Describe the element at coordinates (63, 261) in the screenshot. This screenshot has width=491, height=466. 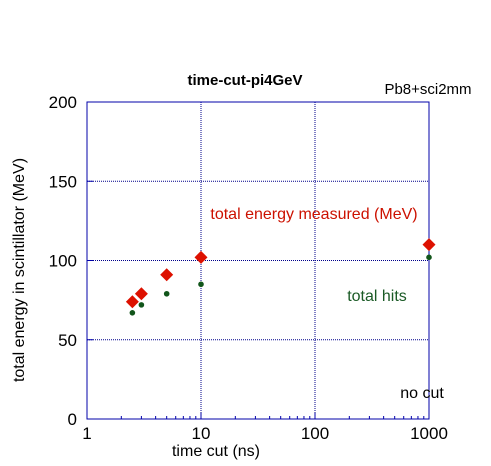
I see `y-tick-label: 100` at that location.